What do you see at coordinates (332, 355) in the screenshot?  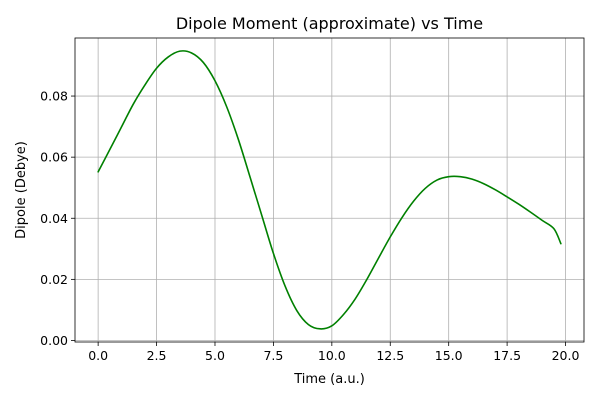 I see `x-tick-label: 10.0` at bounding box center [332, 355].